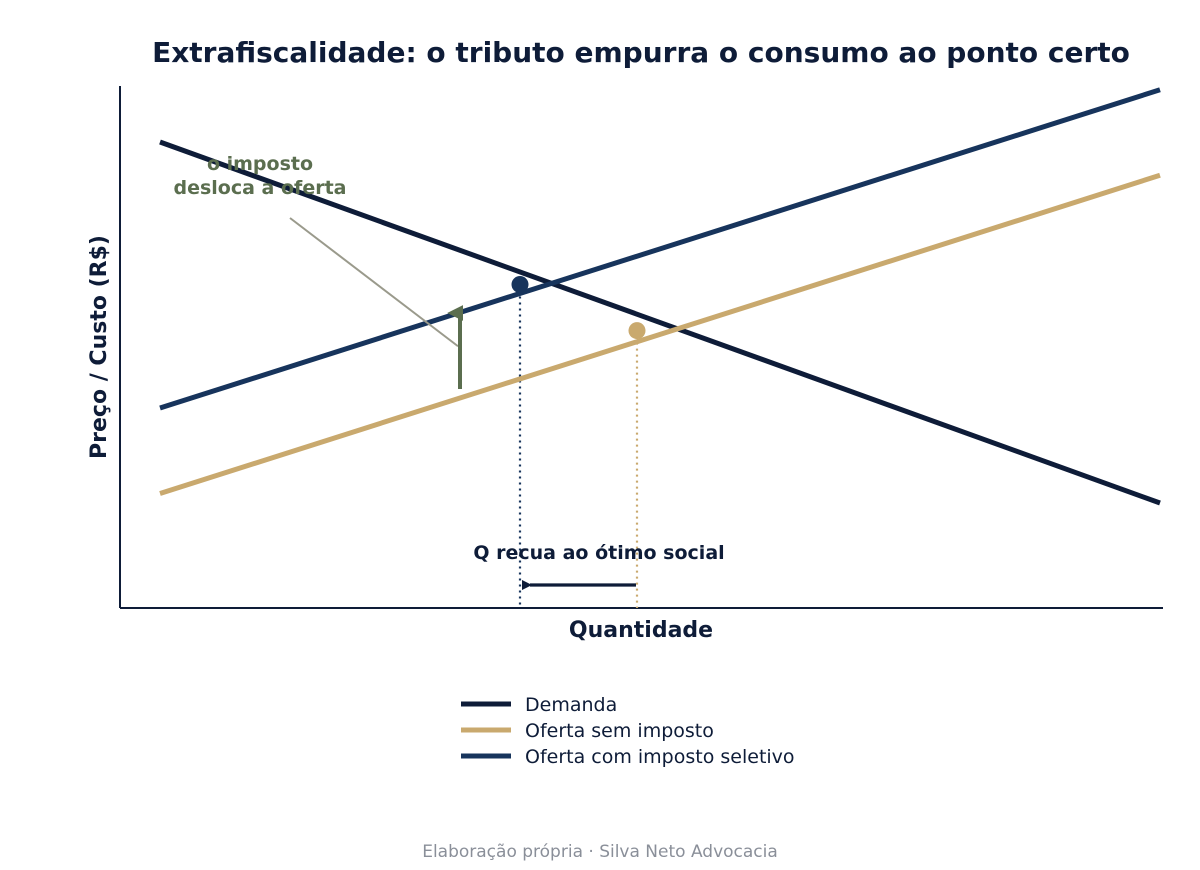 Image resolution: width=1200 pixels, height=870 pixels. Describe the element at coordinates (99, 347) in the screenshot. I see `y-axis-label: Preço / Custo (R$)` at that location.